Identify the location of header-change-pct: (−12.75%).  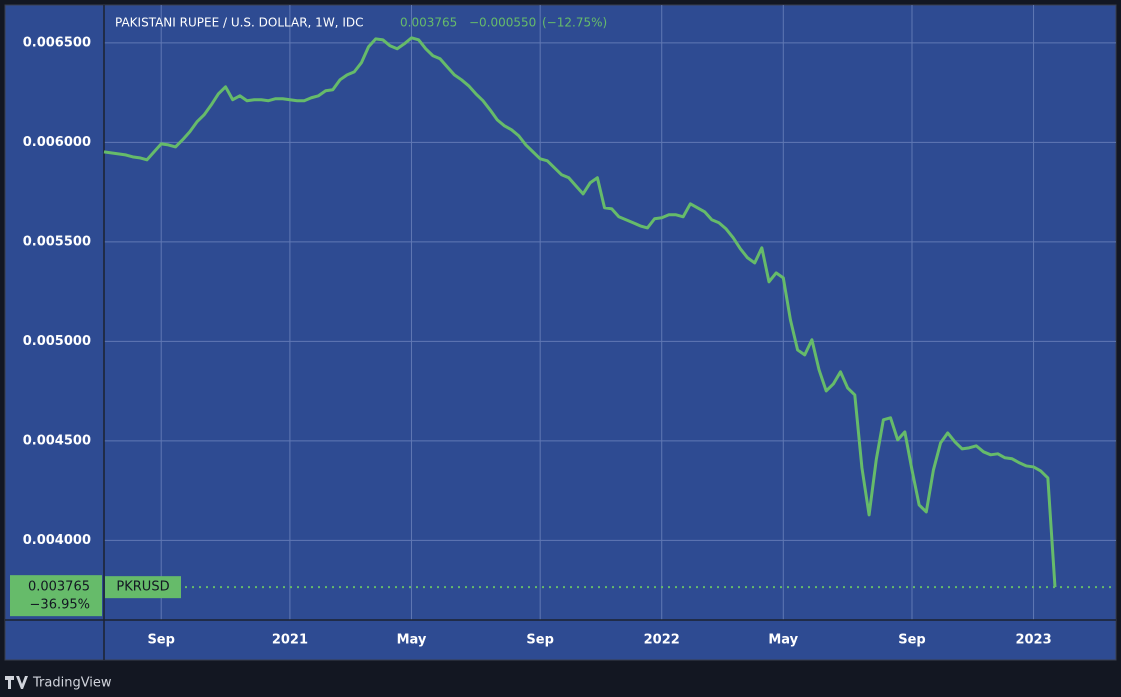
(574, 23).